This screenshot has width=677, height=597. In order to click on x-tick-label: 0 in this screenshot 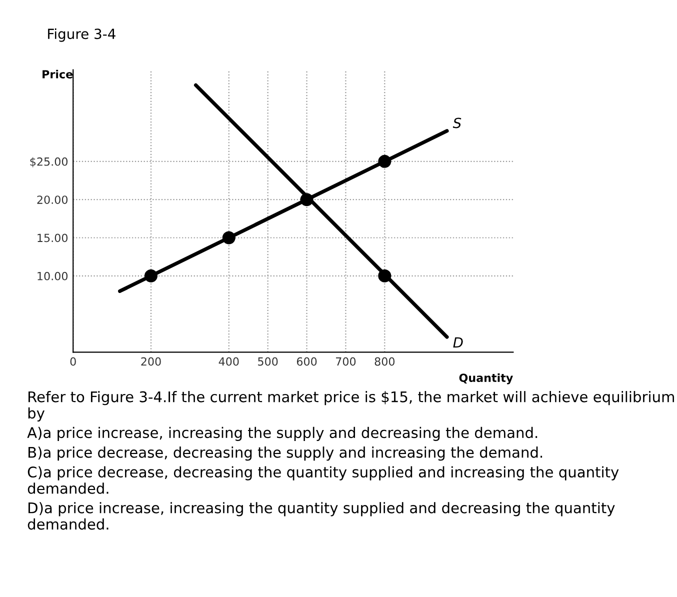, I will do `click(73, 361)`.